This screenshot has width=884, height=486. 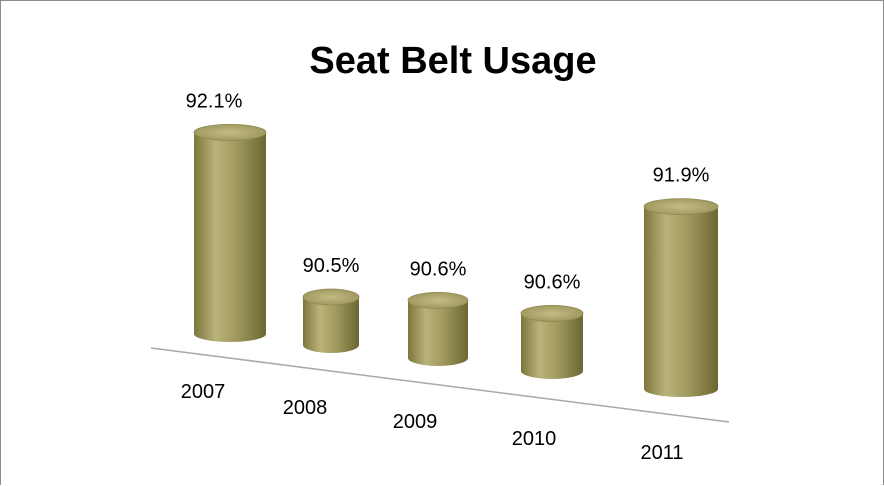 I want to click on ticks-layer: 2007 2008 2009 2010 2011, so click(x=432, y=422).